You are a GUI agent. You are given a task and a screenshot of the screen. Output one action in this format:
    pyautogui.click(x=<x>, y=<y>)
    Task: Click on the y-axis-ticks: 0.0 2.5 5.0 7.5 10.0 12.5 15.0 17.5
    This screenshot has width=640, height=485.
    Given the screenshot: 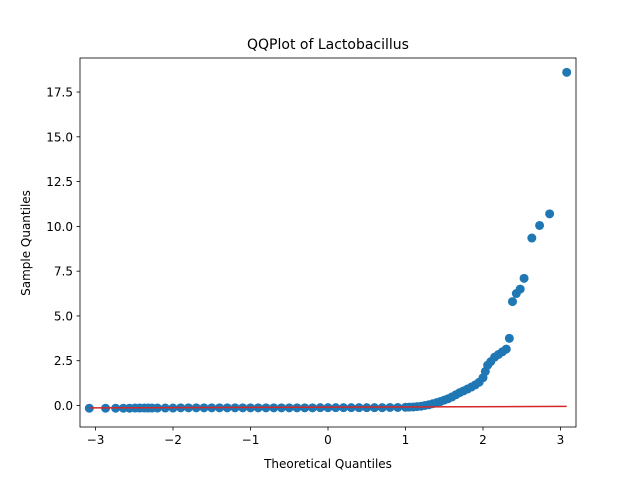 What is the action you would take?
    pyautogui.click(x=63, y=249)
    